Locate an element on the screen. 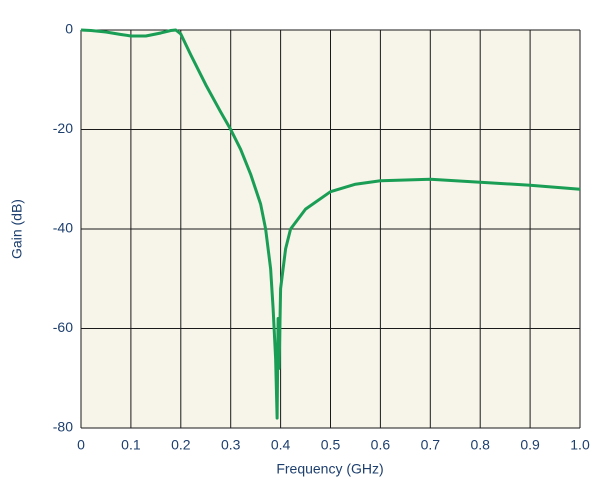 The height and width of the screenshot is (487, 596). x-tick-label: 0.1 is located at coordinates (131, 445).